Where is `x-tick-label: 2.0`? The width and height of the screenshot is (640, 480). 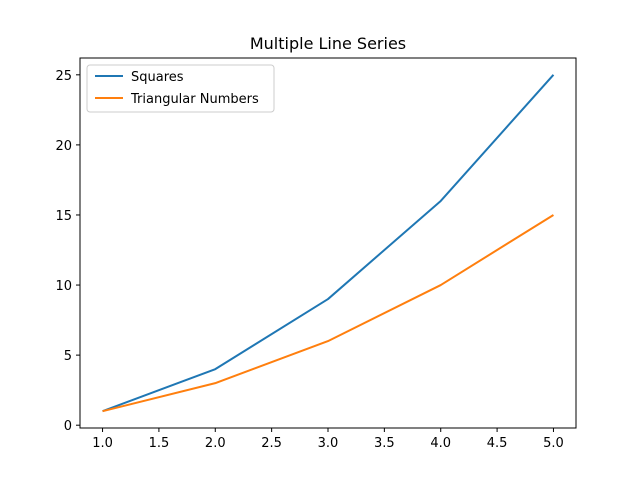
x-tick-label: 2.0 is located at coordinates (215, 443).